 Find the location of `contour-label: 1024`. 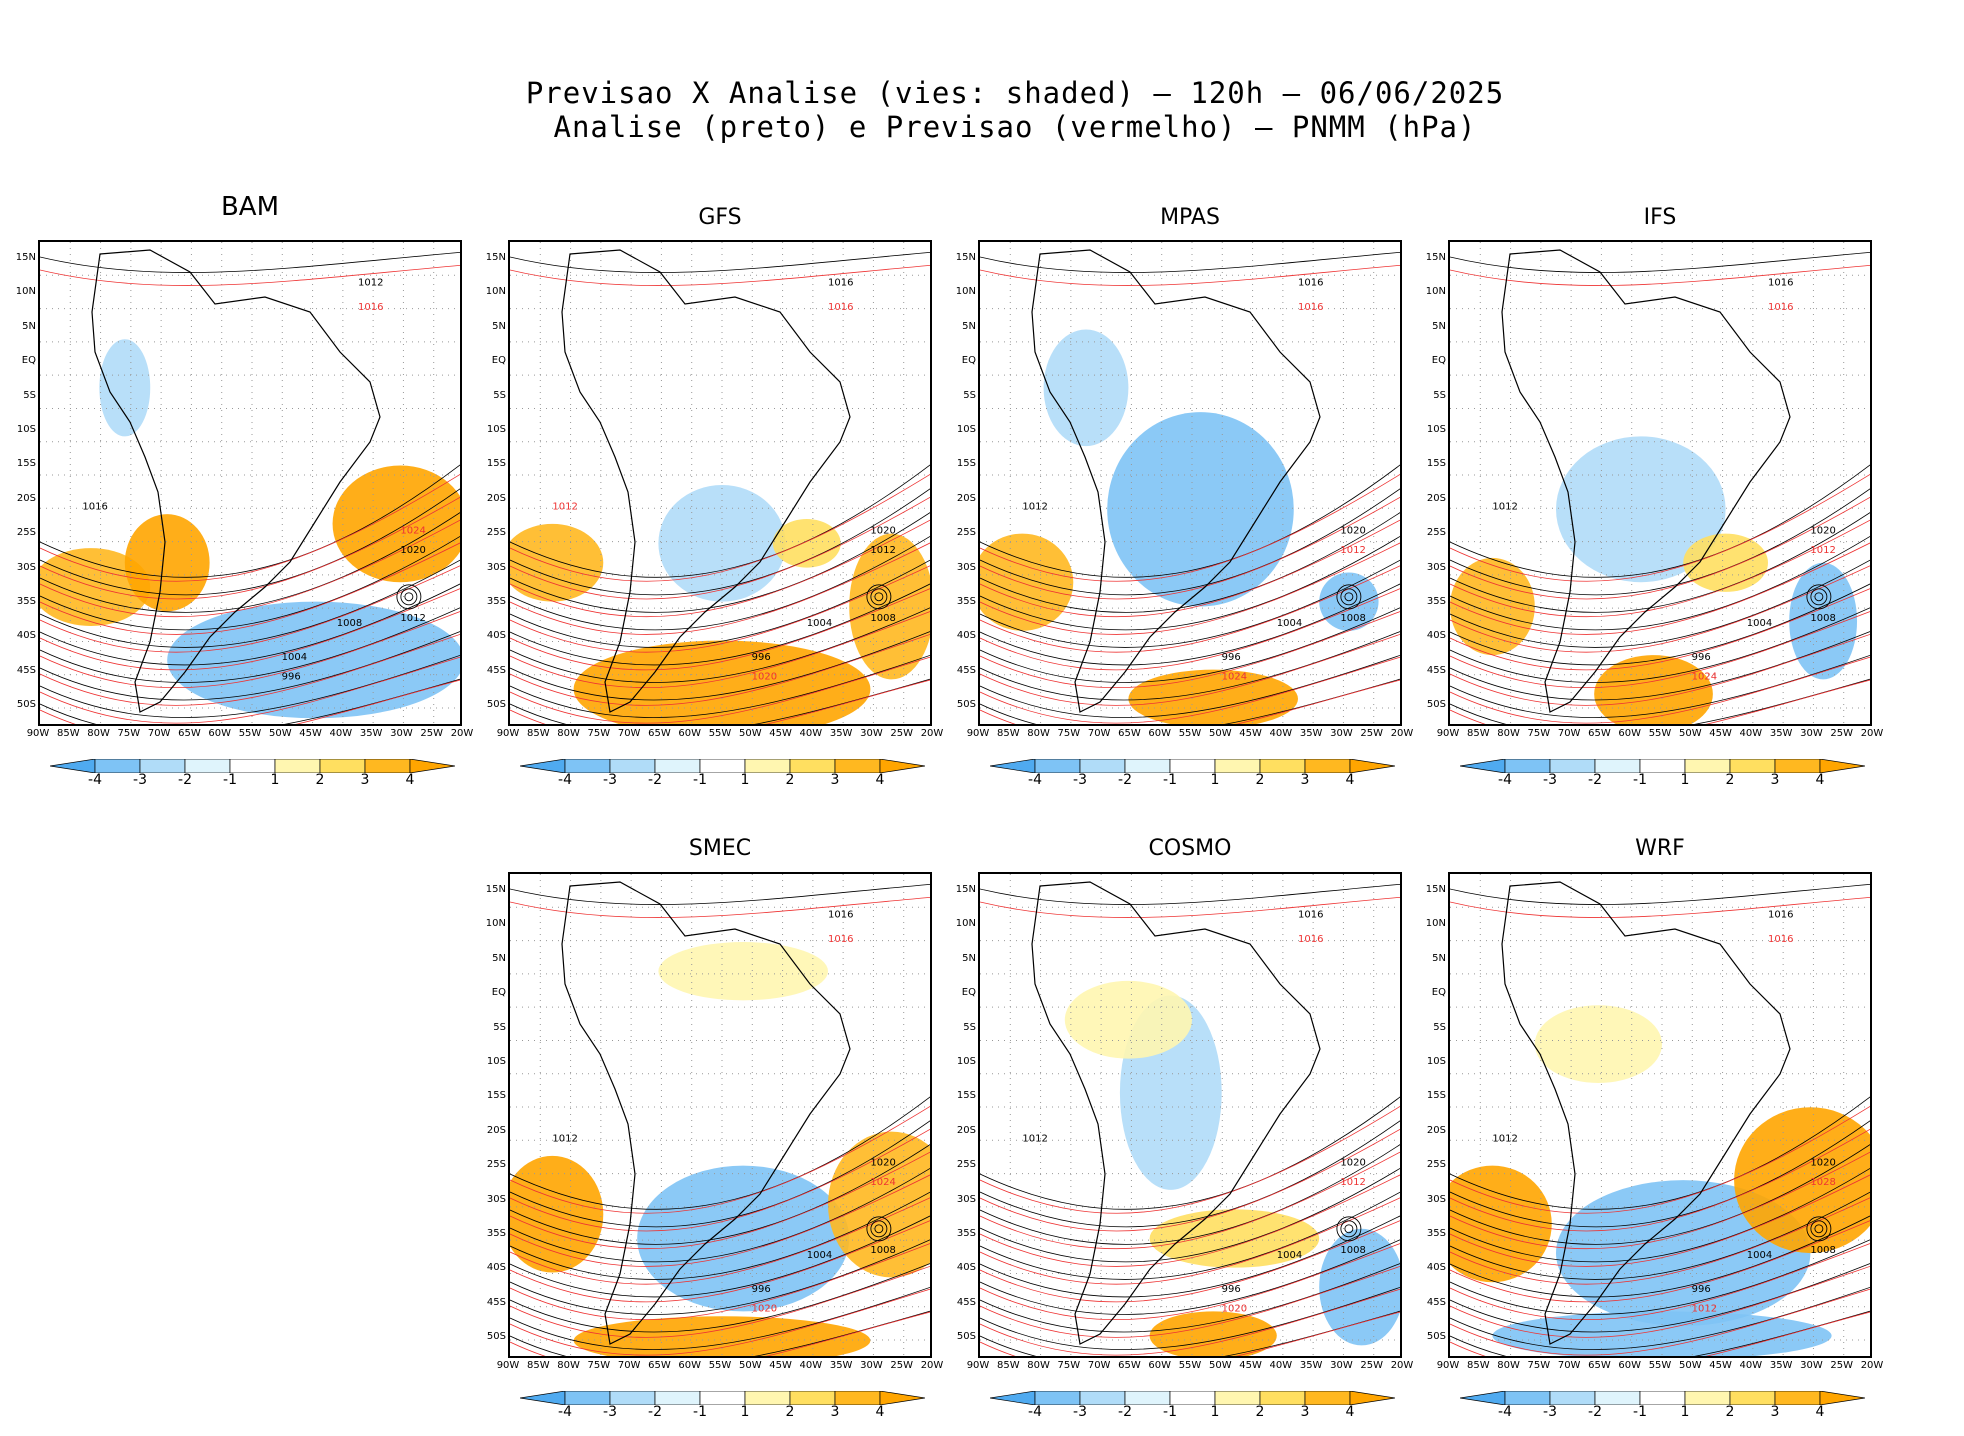

contour-label: 1024 is located at coordinates (1704, 676).